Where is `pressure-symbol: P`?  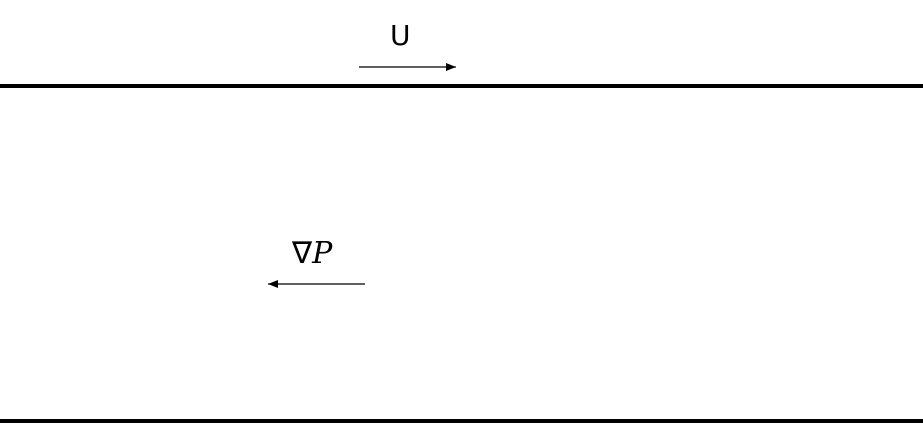
pressure-symbol: P is located at coordinates (322, 253).